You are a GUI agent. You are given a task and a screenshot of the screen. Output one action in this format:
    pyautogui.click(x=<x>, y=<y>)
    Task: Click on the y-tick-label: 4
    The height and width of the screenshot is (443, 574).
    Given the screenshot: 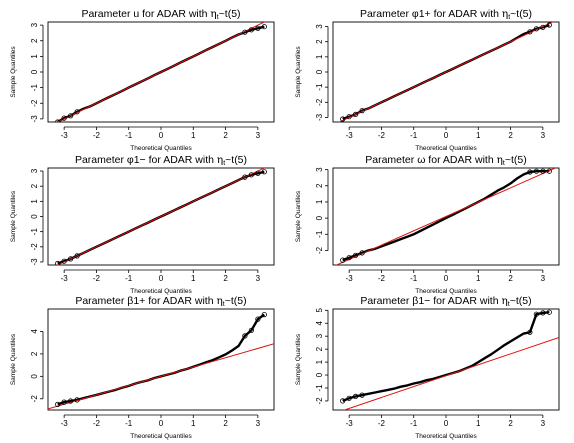 What is the action you would take?
    pyautogui.click(x=319, y=322)
    